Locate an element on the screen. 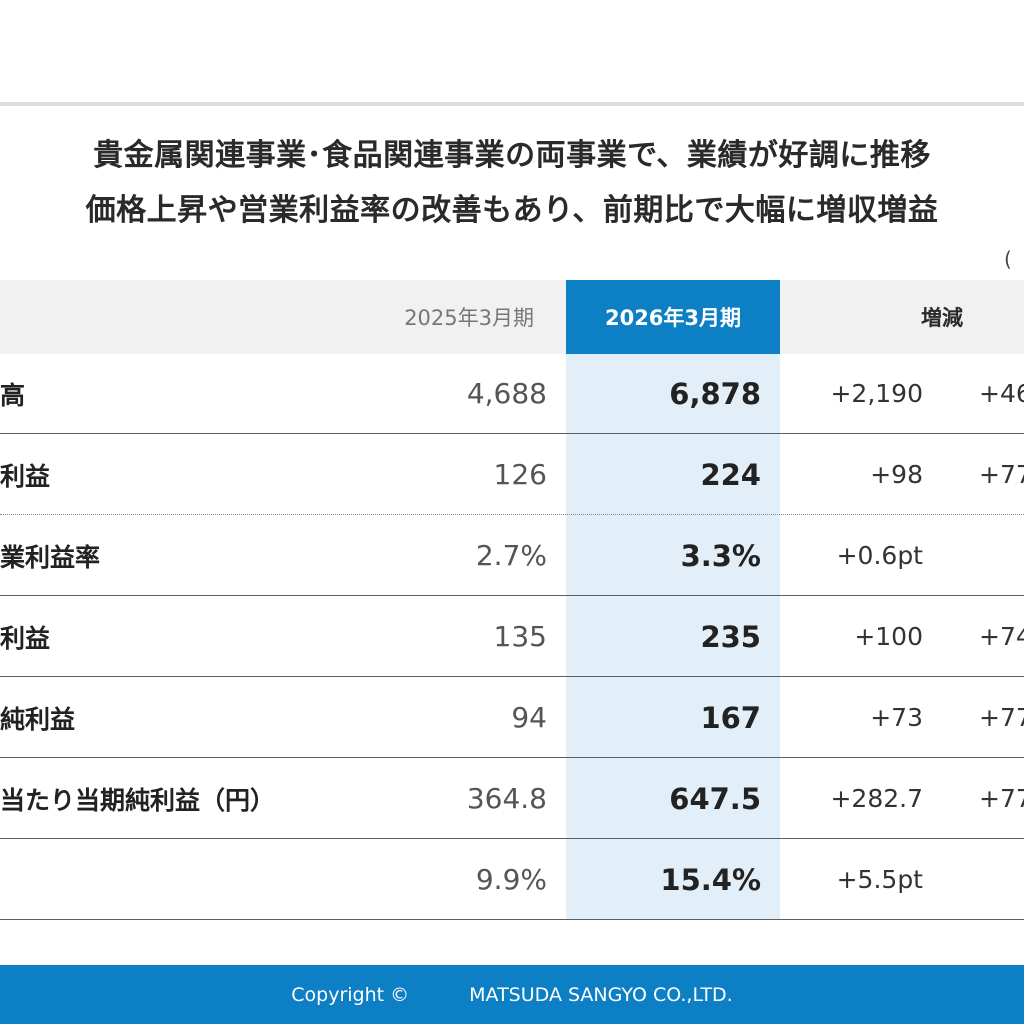 Image resolution: width=1024 pixels, height=1024 pixels. footer: Copyright © MATSUDA SANGYO CO.,LTD. is located at coordinates (512, 994).